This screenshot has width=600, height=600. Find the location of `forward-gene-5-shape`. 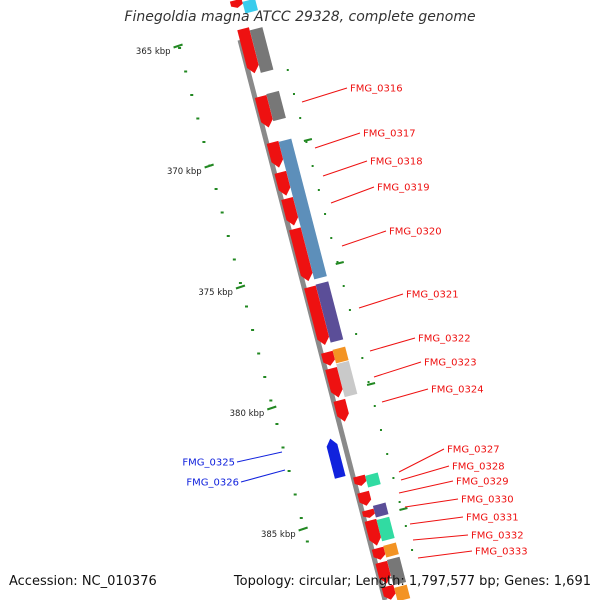

forward-gene-5-shape is located at coordinates (290, 211).